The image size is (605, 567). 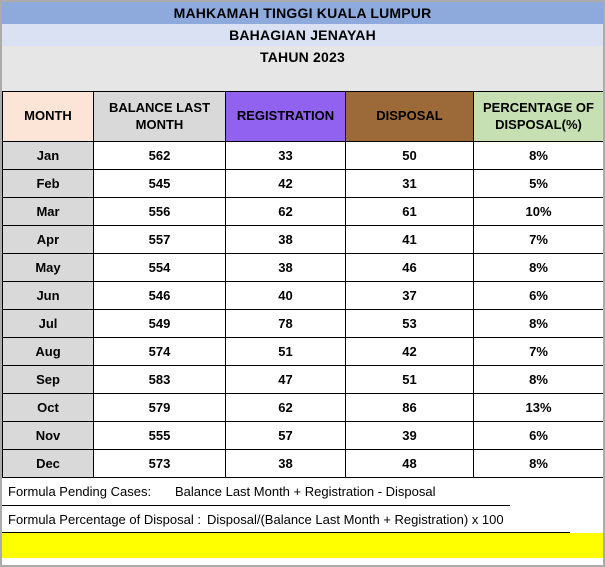 I want to click on registration-cell: 33, so click(x=285, y=155).